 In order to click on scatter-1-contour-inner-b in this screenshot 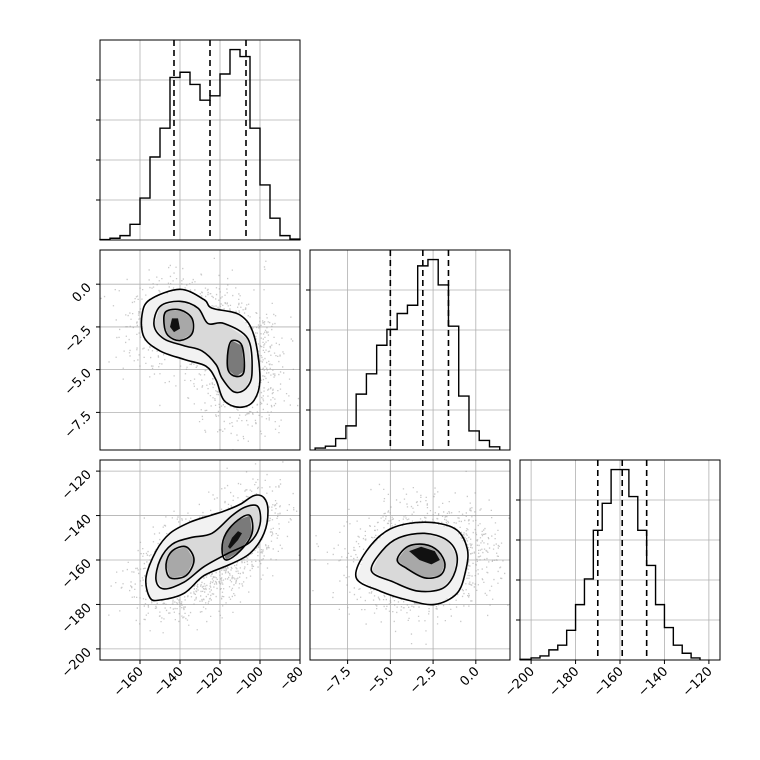, I will do `click(237, 537)`.